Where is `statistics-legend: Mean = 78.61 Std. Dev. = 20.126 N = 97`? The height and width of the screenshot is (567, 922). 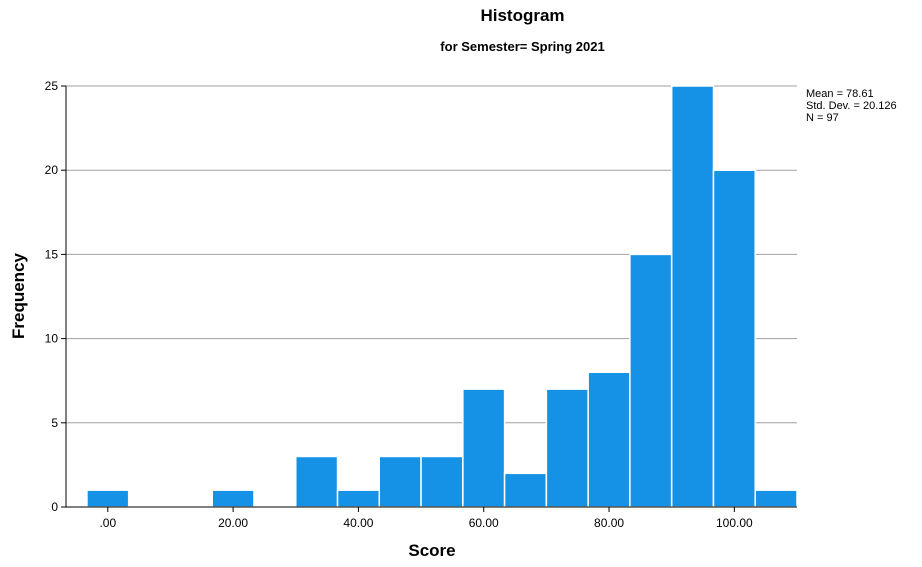 statistics-legend: Mean = 78.61 Std. Dev. = 20.126 N = 97 is located at coordinates (851, 106).